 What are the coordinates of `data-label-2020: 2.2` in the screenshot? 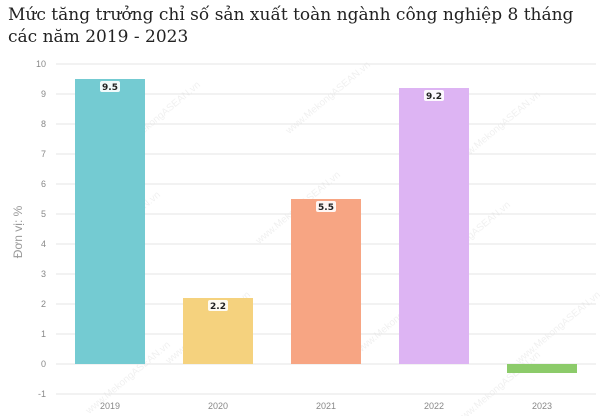 It's located at (218, 306).